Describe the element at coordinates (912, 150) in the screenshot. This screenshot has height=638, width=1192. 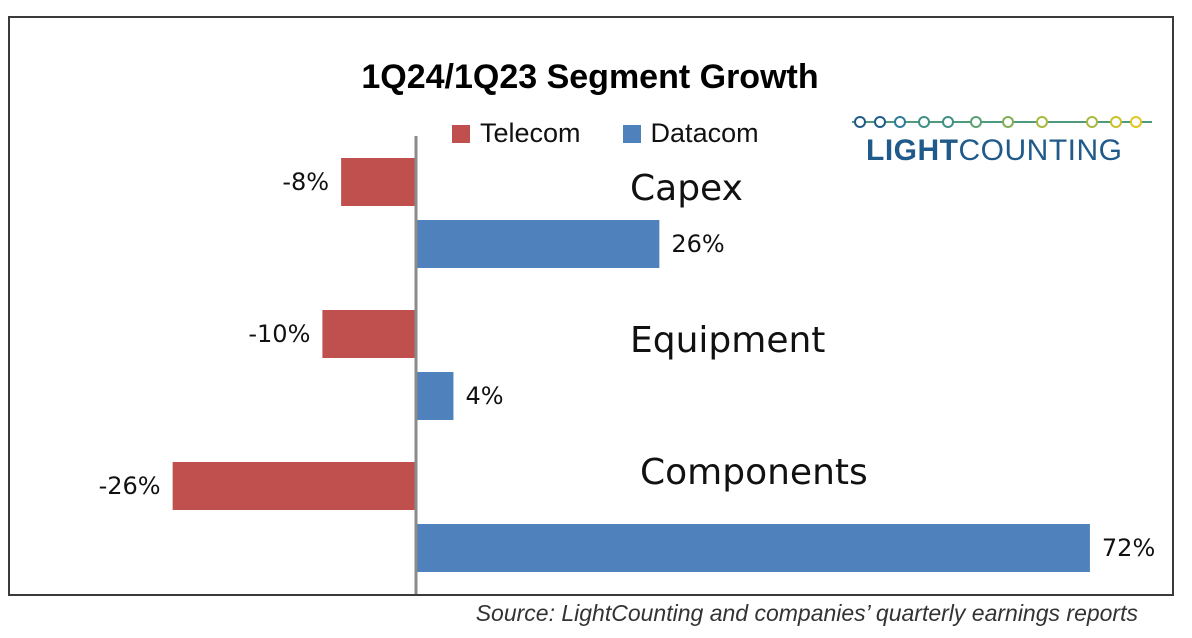
I see `logo-text-bold: LIGHT` at that location.